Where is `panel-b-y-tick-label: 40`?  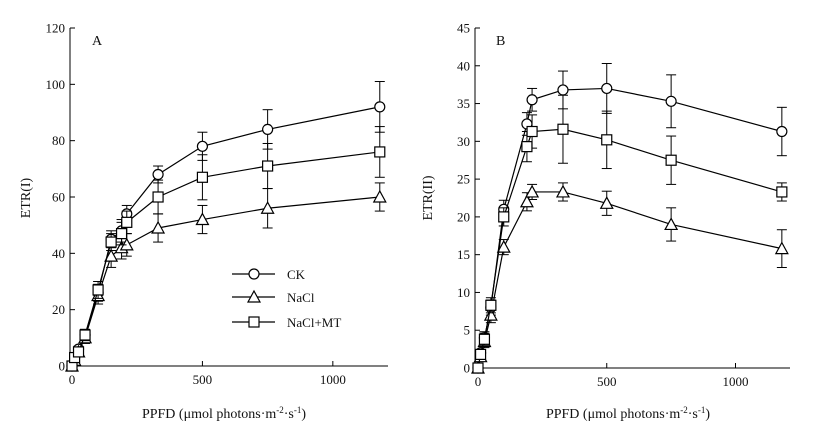
panel-b-y-tick-label: 40 is located at coordinates (463, 65).